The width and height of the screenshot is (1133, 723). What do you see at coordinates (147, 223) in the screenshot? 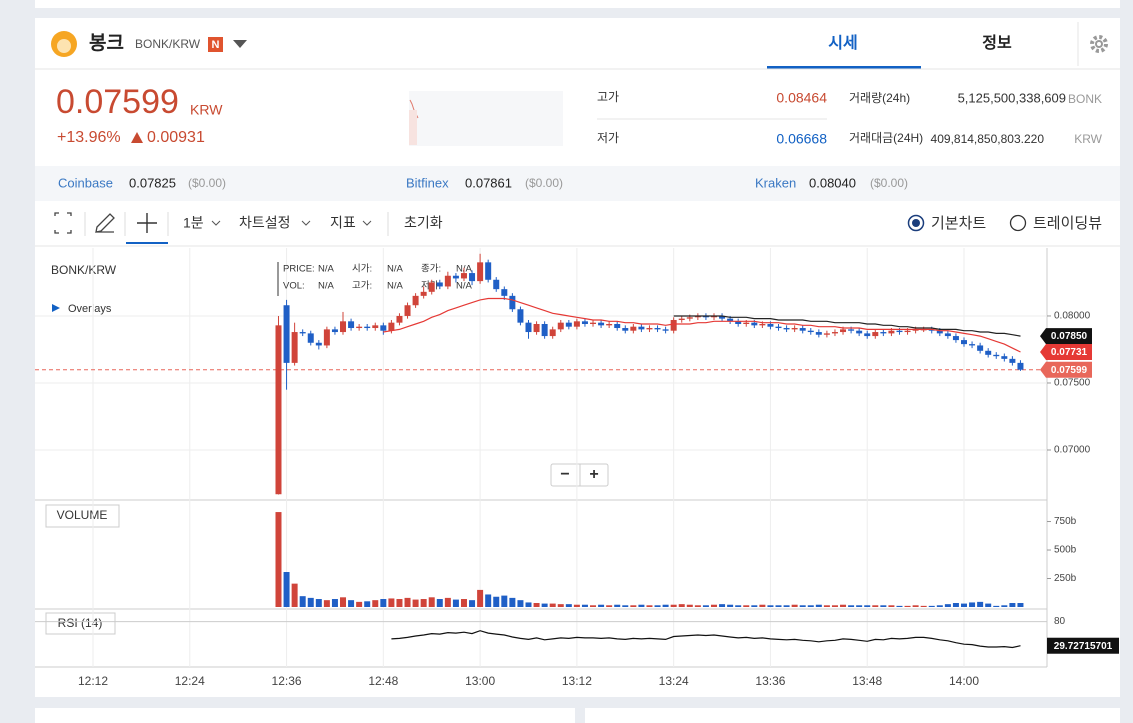
I see `crosshair-icon` at bounding box center [147, 223].